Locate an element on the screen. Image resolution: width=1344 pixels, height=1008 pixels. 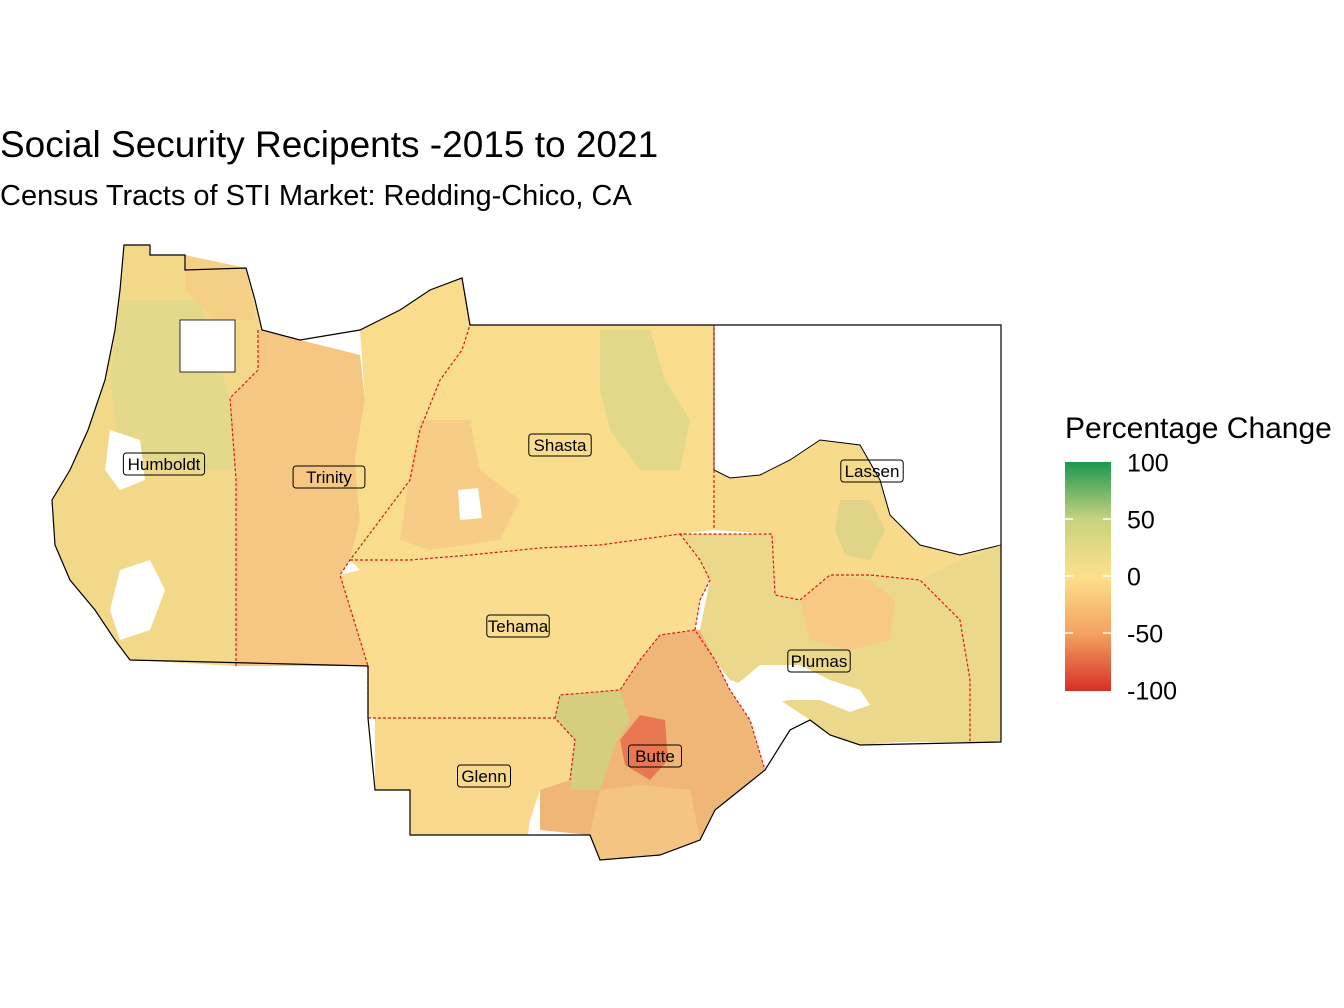
county-label-text: Glenn is located at coordinates (483, 776).